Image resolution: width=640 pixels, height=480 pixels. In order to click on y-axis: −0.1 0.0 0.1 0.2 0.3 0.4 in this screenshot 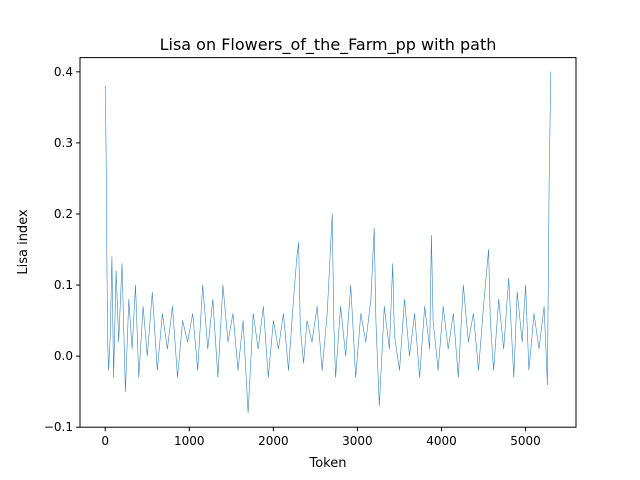, I will do `click(62, 249)`.